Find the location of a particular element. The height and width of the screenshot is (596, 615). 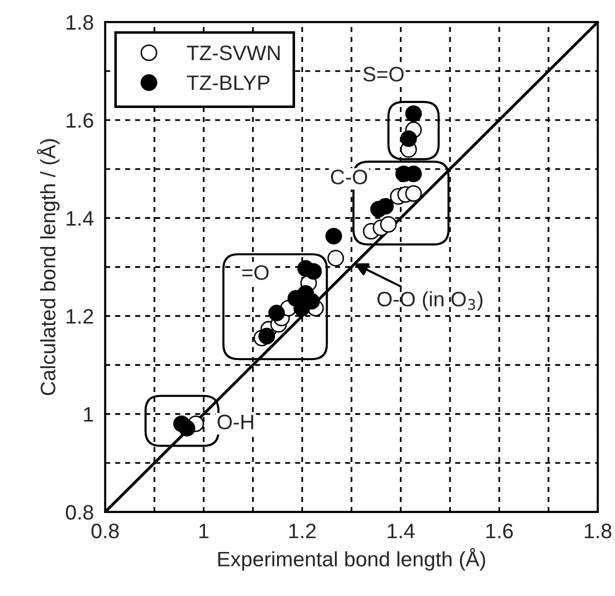

x-tick-label: 0.8 is located at coordinates (105, 531).